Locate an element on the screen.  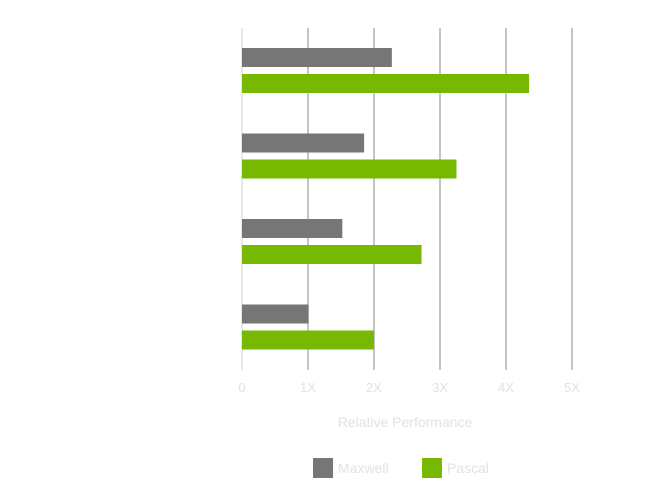
legend-label-pascal: Pascal is located at coordinates (468, 468).